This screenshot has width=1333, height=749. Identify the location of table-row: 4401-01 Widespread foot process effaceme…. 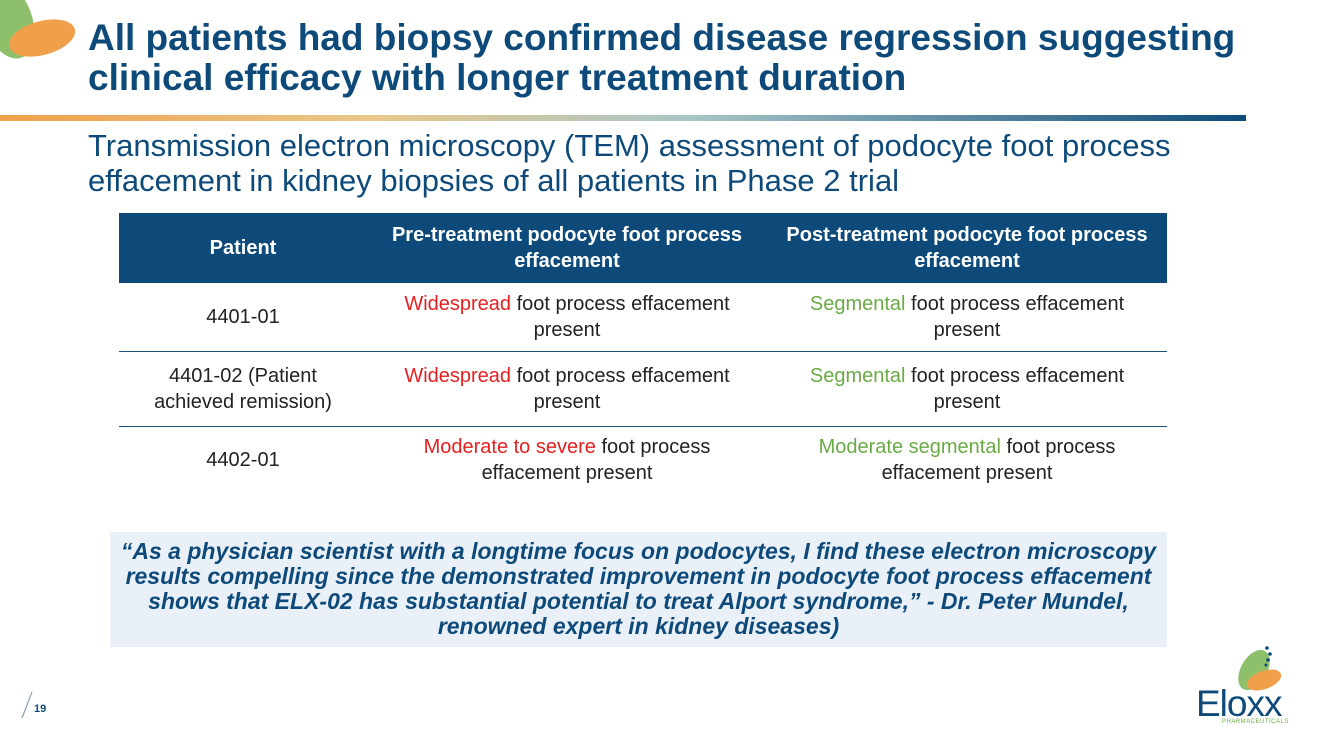
(643, 317).